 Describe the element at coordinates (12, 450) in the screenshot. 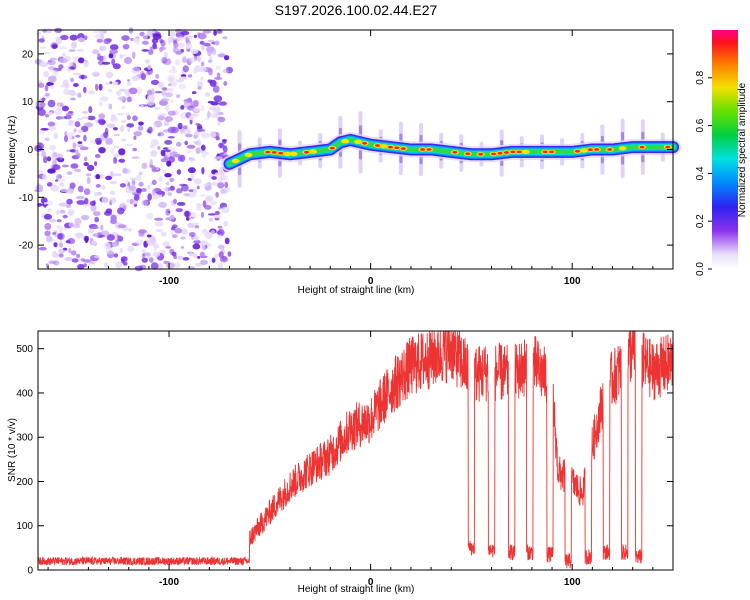

I see `snr-ylabel: SNR (10 * v/v)` at that location.